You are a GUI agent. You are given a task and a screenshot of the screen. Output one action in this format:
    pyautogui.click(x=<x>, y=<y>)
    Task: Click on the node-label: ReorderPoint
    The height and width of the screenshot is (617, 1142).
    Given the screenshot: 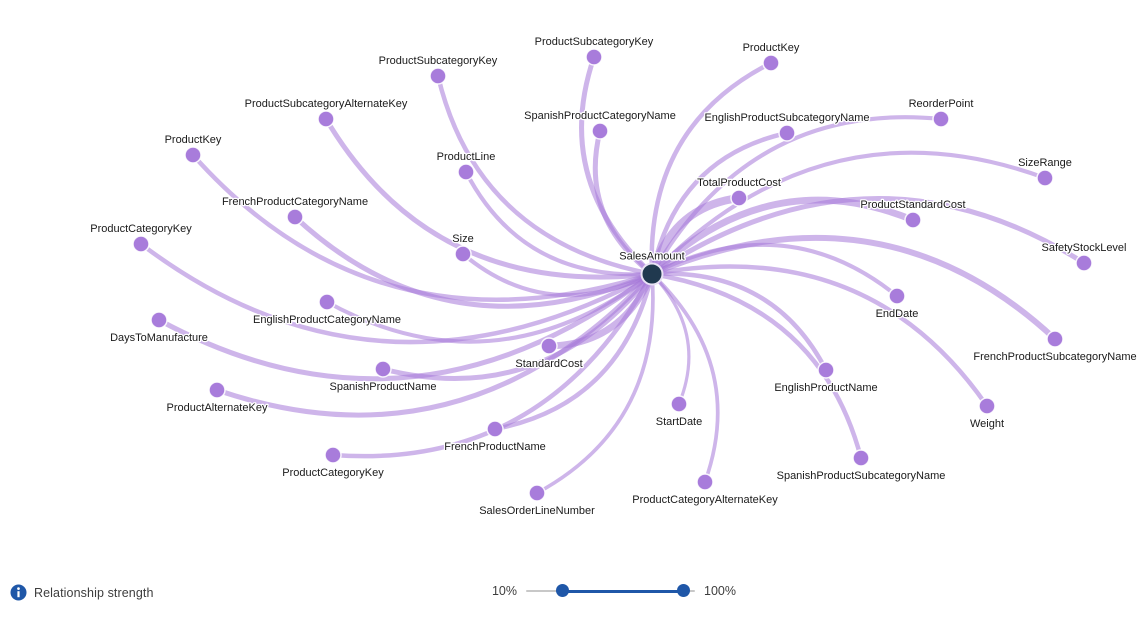 What is the action you would take?
    pyautogui.click(x=941, y=104)
    